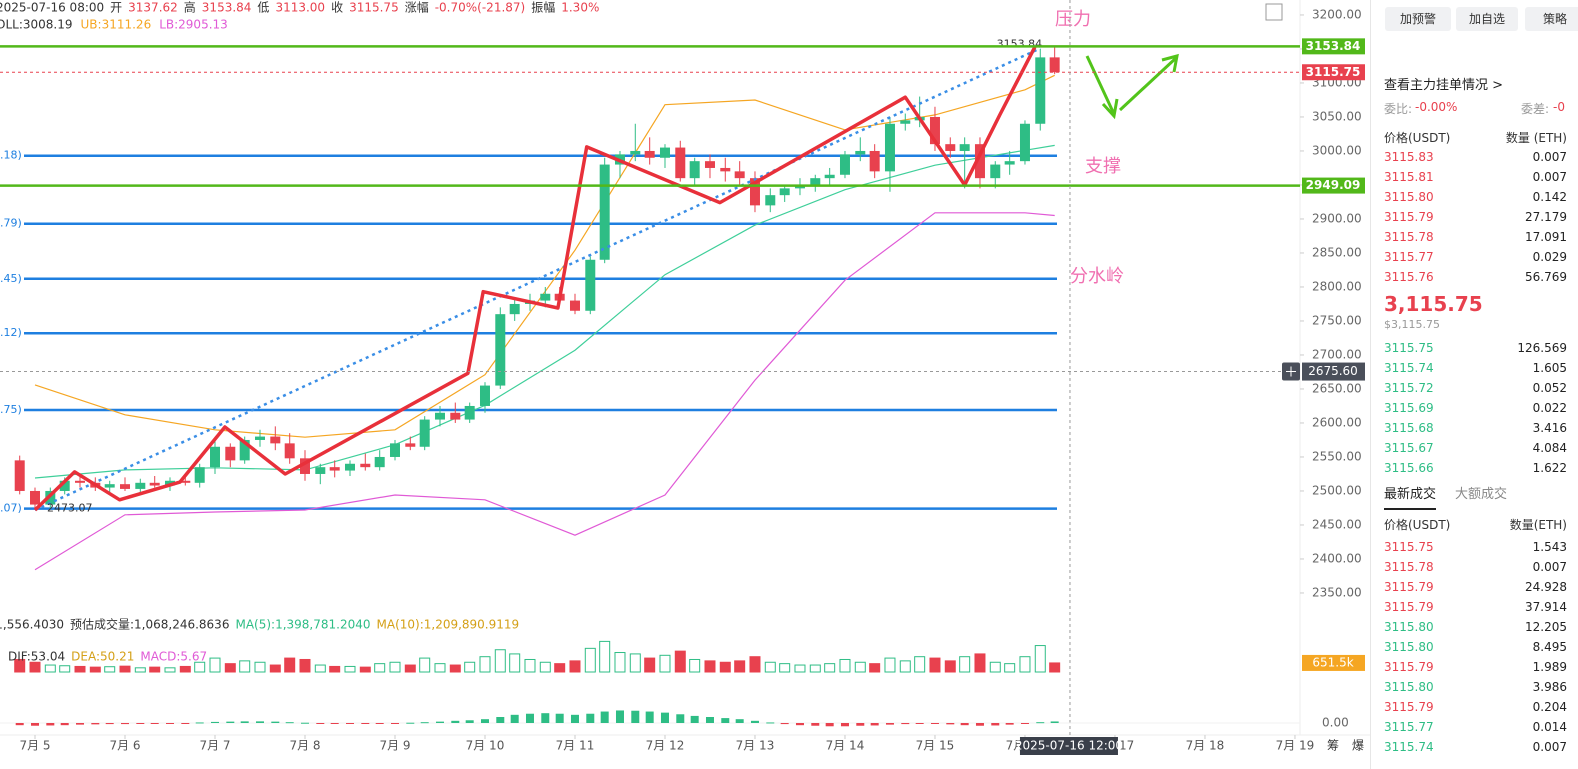 The height and width of the screenshot is (769, 1578). What do you see at coordinates (302, 625) in the screenshot?
I see `info-text: MA(5):1,398,781.2040` at bounding box center [302, 625].